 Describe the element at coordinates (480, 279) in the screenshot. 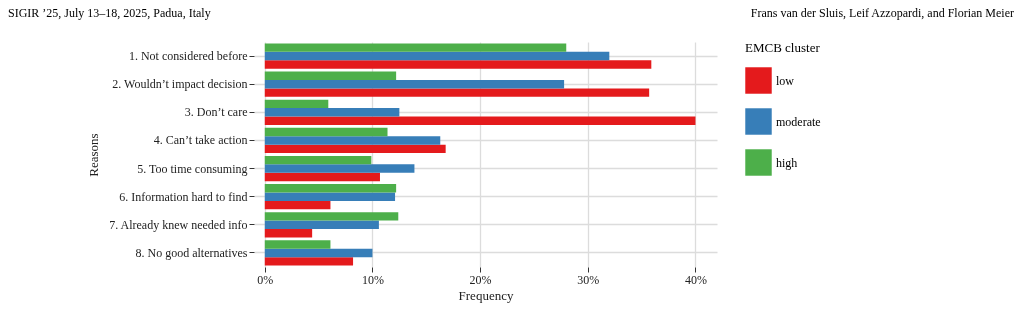

I see `x-tick-label: 20%` at that location.